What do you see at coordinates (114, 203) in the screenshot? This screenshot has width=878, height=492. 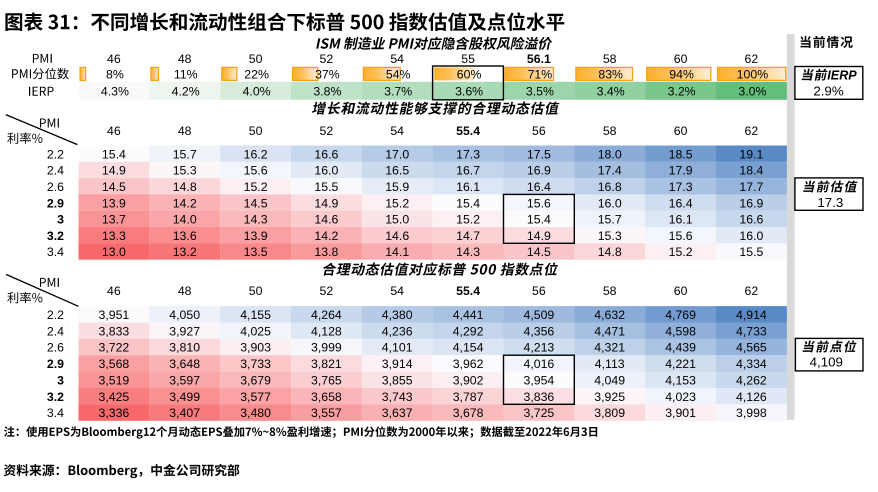 I see `svg-text: 13.9` at bounding box center [114, 203].